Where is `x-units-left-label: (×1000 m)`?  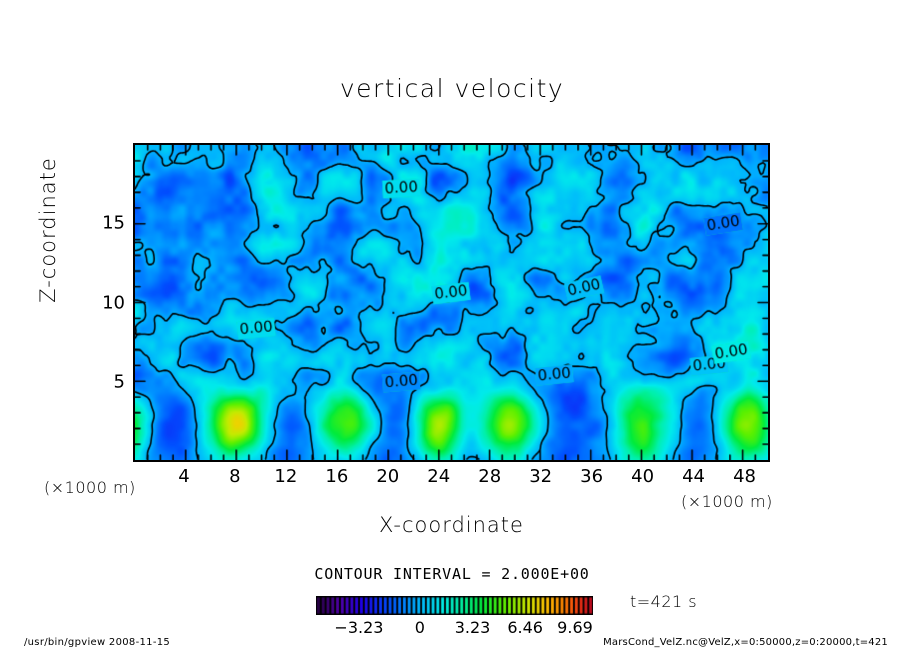 x-units-left-label: (×1000 m) is located at coordinates (90, 487).